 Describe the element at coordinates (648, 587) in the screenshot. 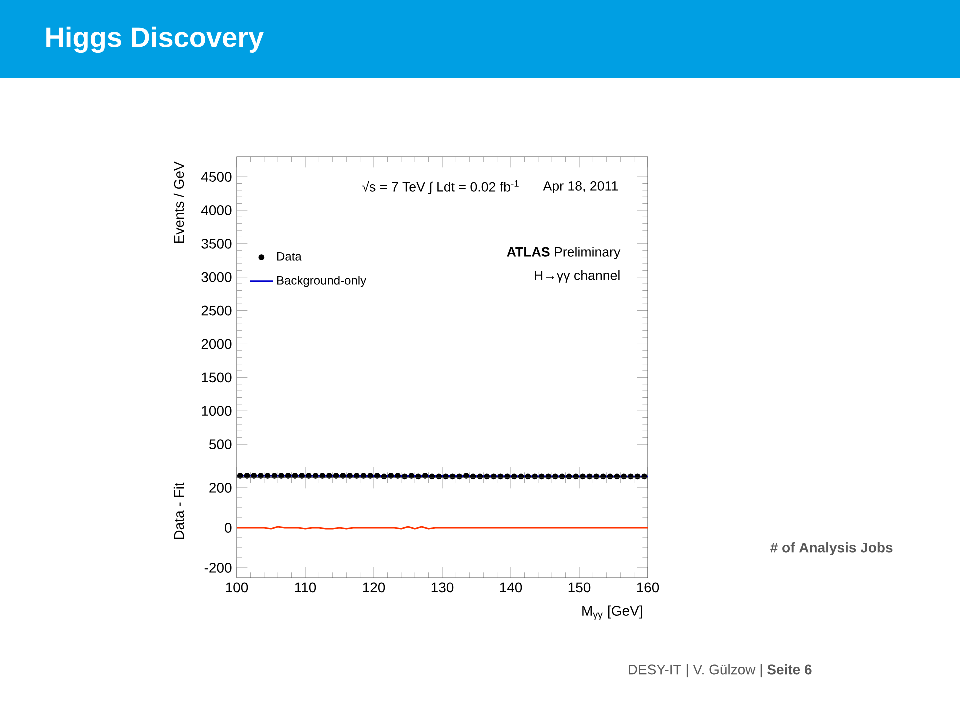

I see `x-tick-label: 160` at that location.